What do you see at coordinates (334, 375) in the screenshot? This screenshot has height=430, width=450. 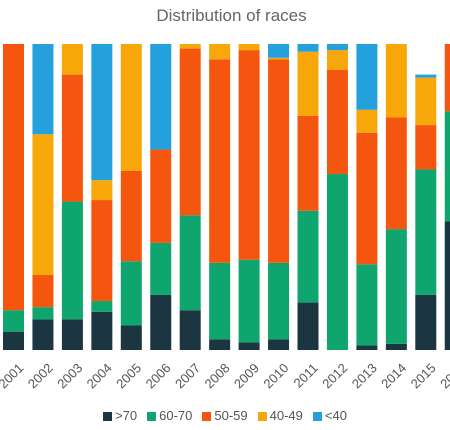 I see `x-tick-label-2012: 2012` at bounding box center [334, 375].